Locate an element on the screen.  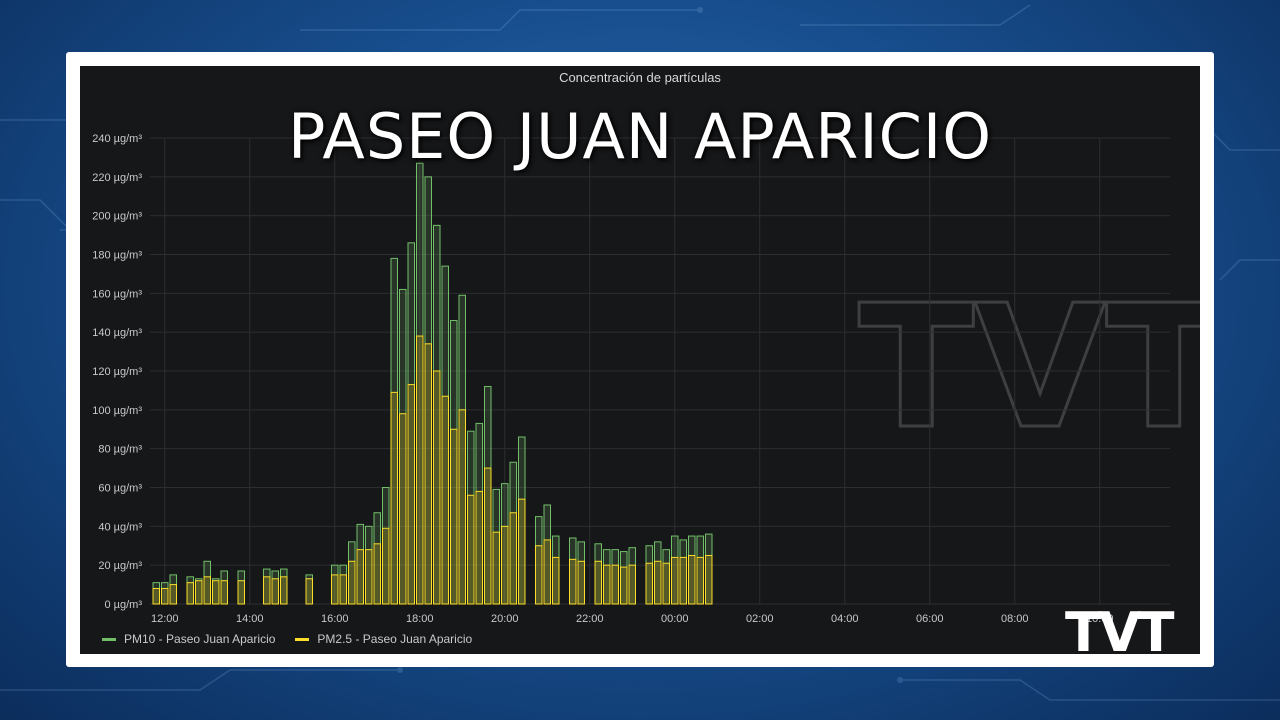
x-tick-label: 18:00 is located at coordinates (420, 619).